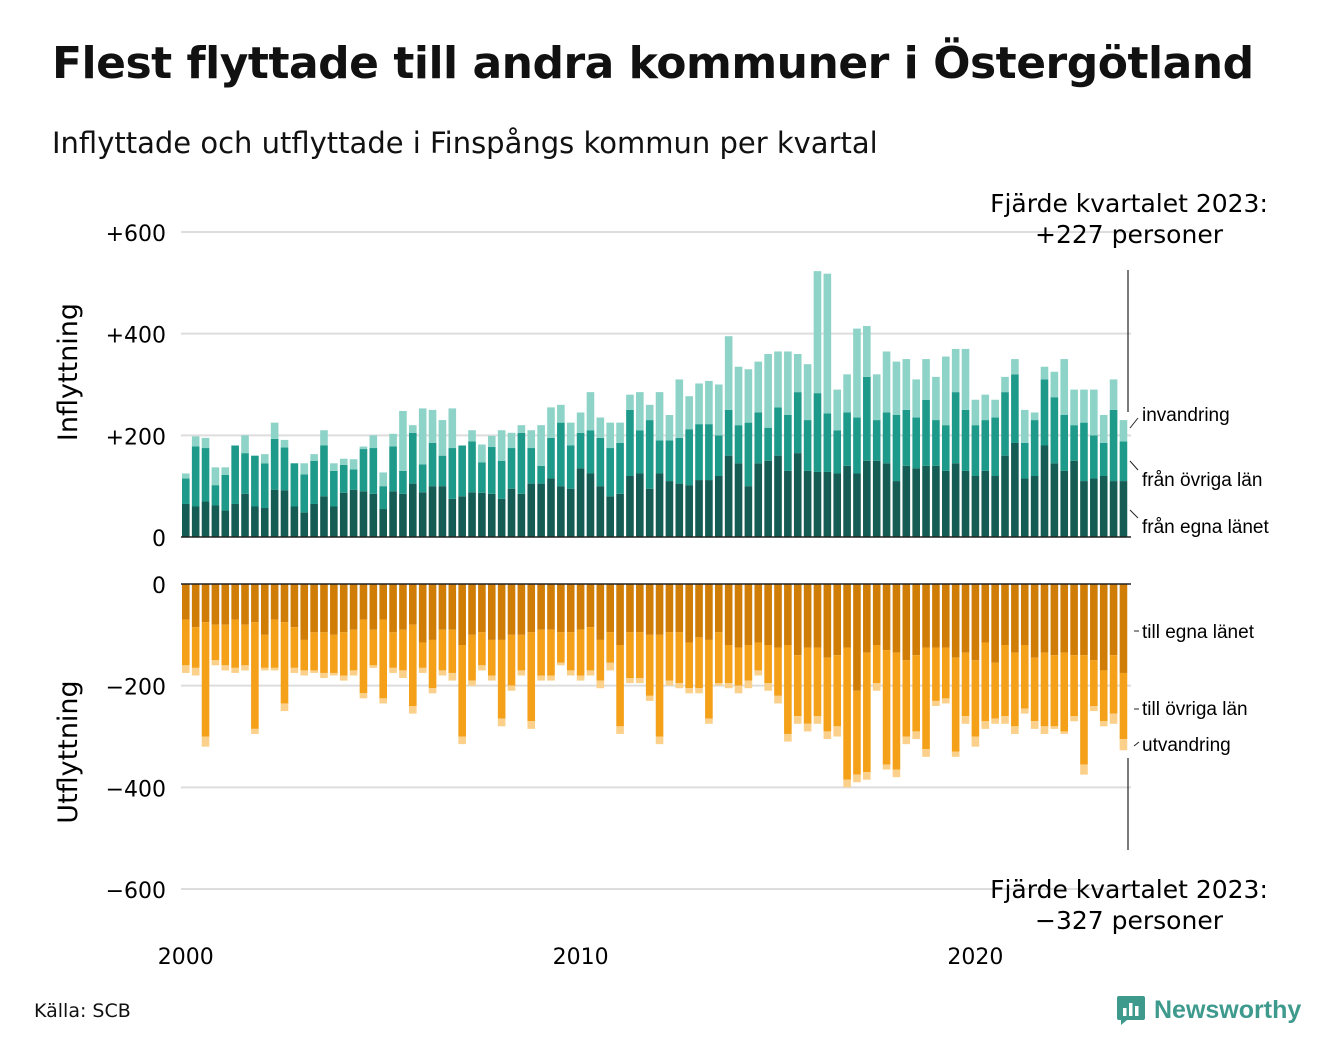  What do you see at coordinates (1136, 744) in the screenshot?
I see `leader-utvandring` at bounding box center [1136, 744].